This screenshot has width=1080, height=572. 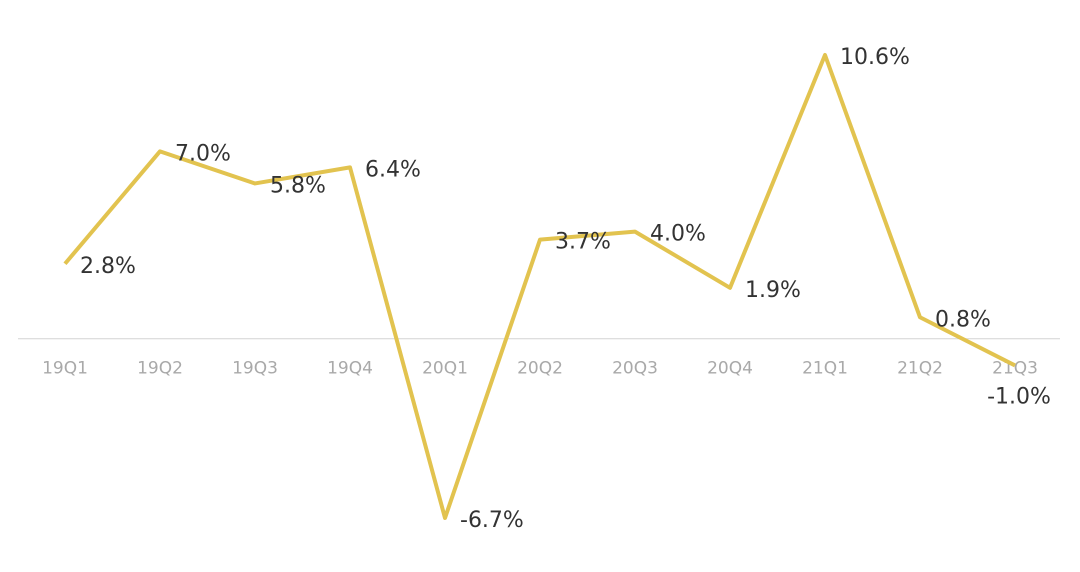 What do you see at coordinates (393, 169) in the screenshot?
I see `data-label: 6.4%` at bounding box center [393, 169].